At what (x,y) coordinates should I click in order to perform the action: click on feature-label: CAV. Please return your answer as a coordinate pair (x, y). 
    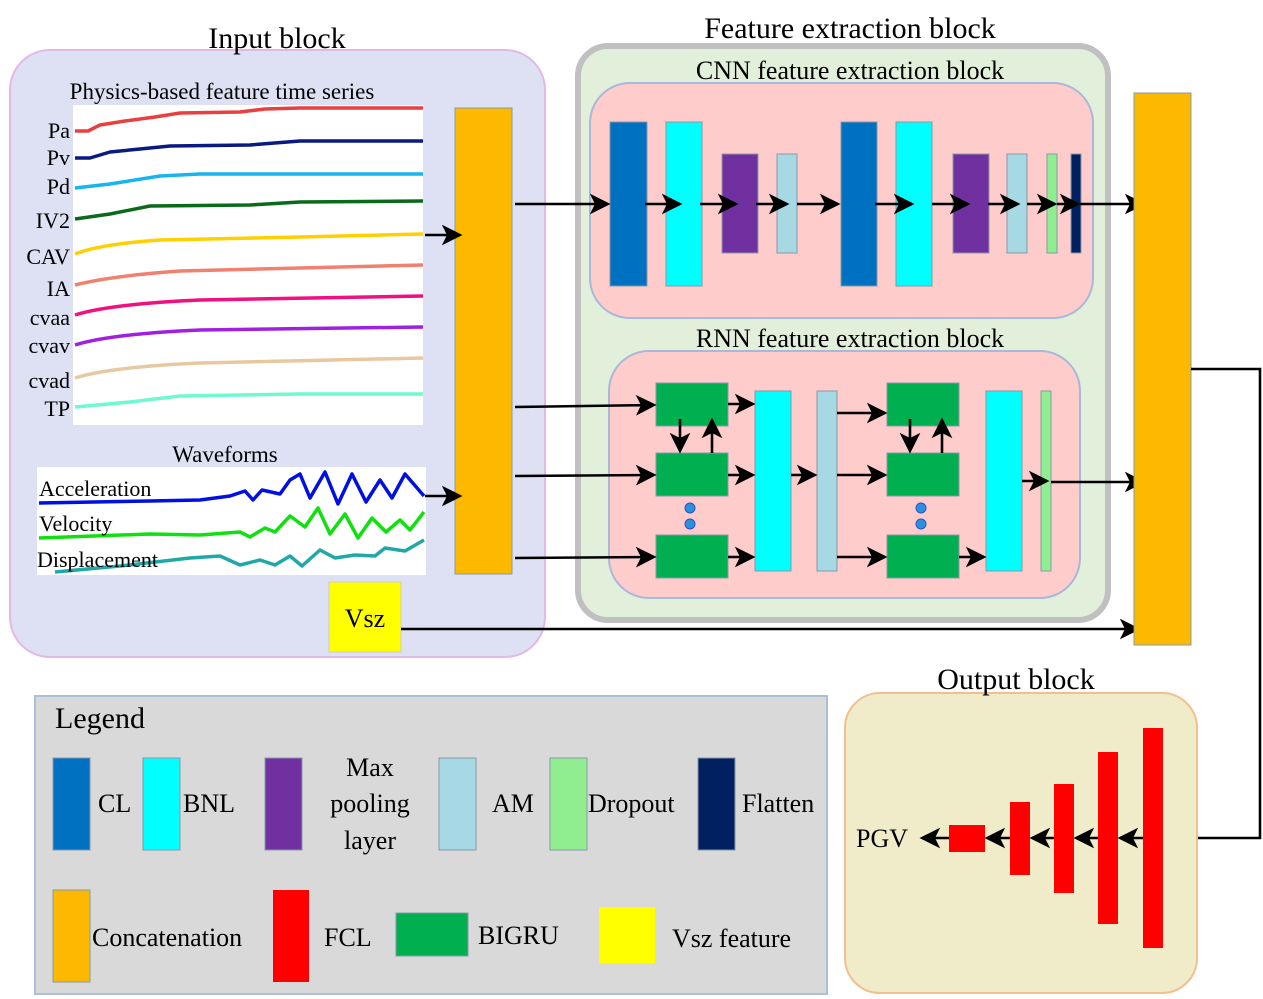
    Looking at the image, I should click on (48, 256).